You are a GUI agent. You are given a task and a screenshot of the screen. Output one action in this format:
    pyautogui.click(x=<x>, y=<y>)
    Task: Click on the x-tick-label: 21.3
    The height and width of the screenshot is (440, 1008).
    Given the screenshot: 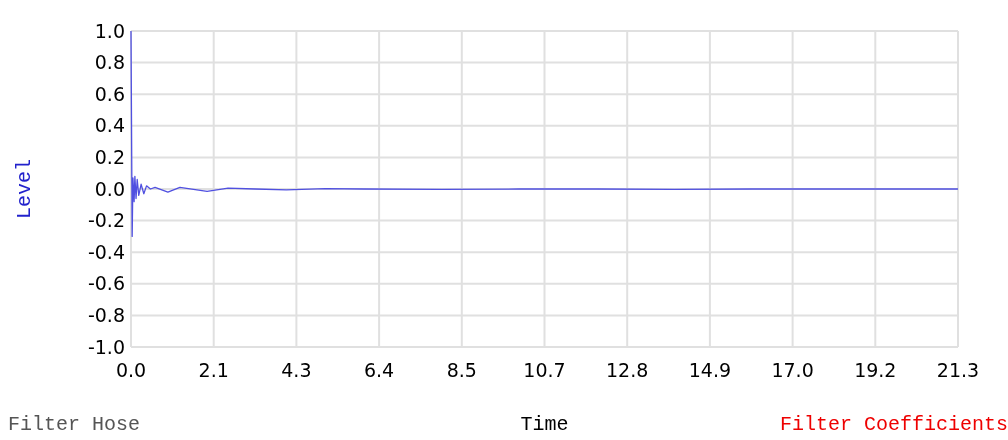 What is the action you would take?
    pyautogui.click(x=958, y=370)
    